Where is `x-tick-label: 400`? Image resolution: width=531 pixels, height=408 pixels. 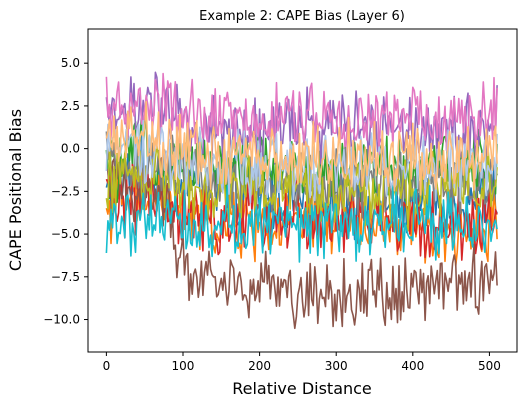
x-tick-label: 400 is located at coordinates (412, 366).